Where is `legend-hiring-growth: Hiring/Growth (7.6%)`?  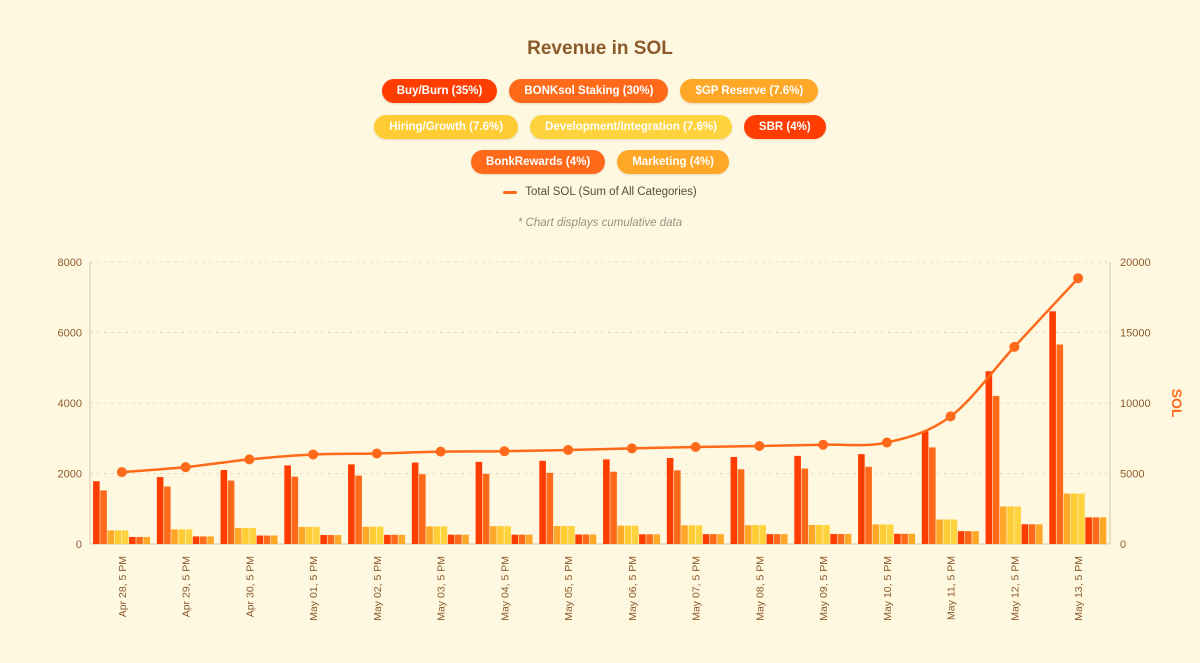
legend-hiring-growth: Hiring/Growth (7.6%) is located at coordinates (446, 127).